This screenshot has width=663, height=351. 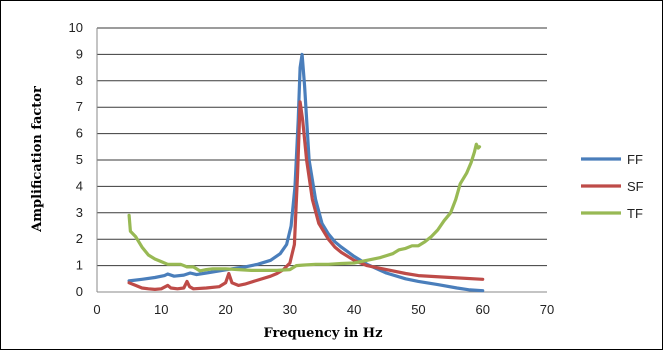 I want to click on y-tick-label: 3, so click(x=79, y=212).